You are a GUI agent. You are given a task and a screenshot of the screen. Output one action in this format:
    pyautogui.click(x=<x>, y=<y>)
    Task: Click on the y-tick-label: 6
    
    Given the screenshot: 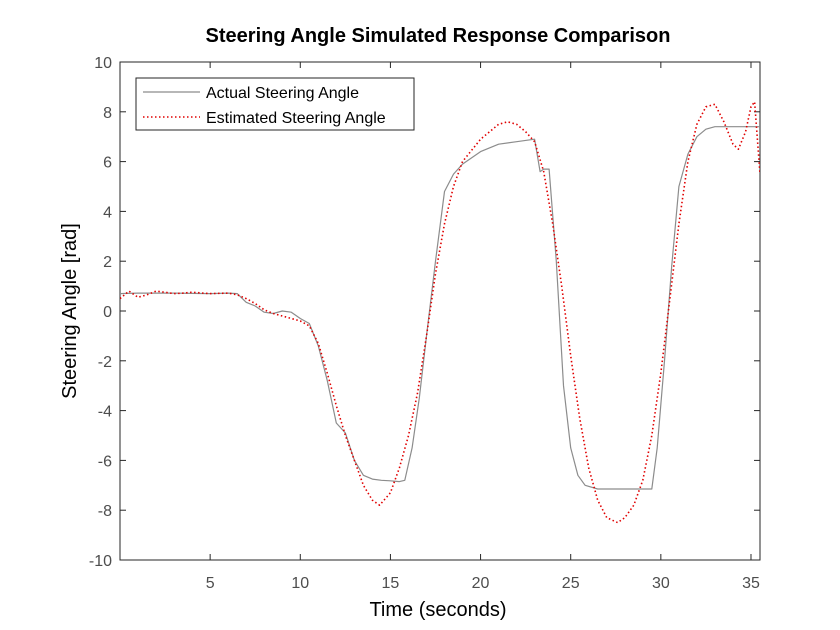 What is the action you would take?
    pyautogui.click(x=107, y=163)
    